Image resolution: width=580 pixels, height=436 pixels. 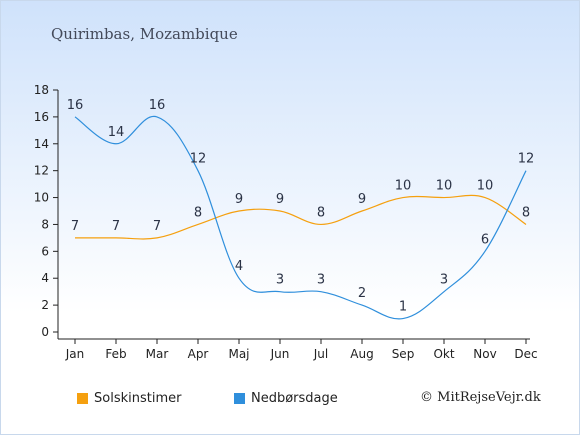 I want to click on x-tick-label: Maj, so click(x=238, y=354).